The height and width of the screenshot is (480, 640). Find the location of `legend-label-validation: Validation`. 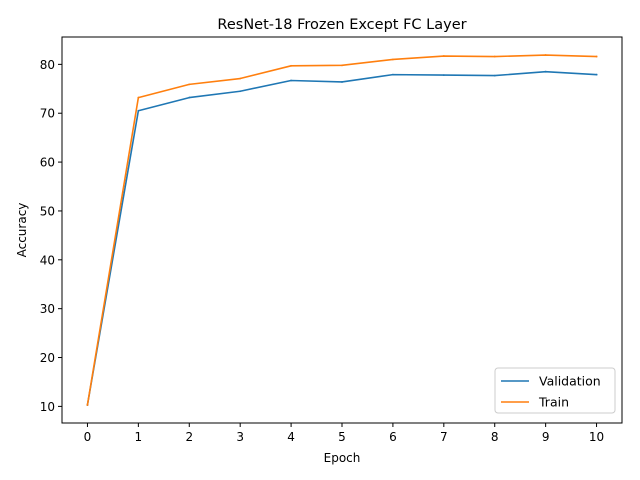

legend-label-validation: Validation is located at coordinates (570, 381).